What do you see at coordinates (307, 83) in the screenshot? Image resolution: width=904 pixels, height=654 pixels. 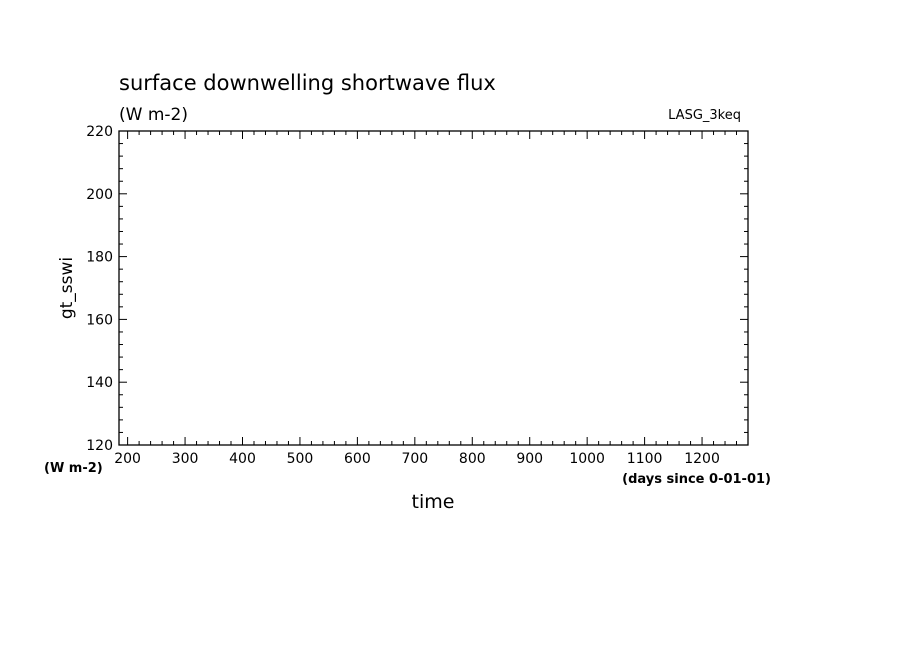 I see `chart-title: surface downwelling shortwave flux` at bounding box center [307, 83].